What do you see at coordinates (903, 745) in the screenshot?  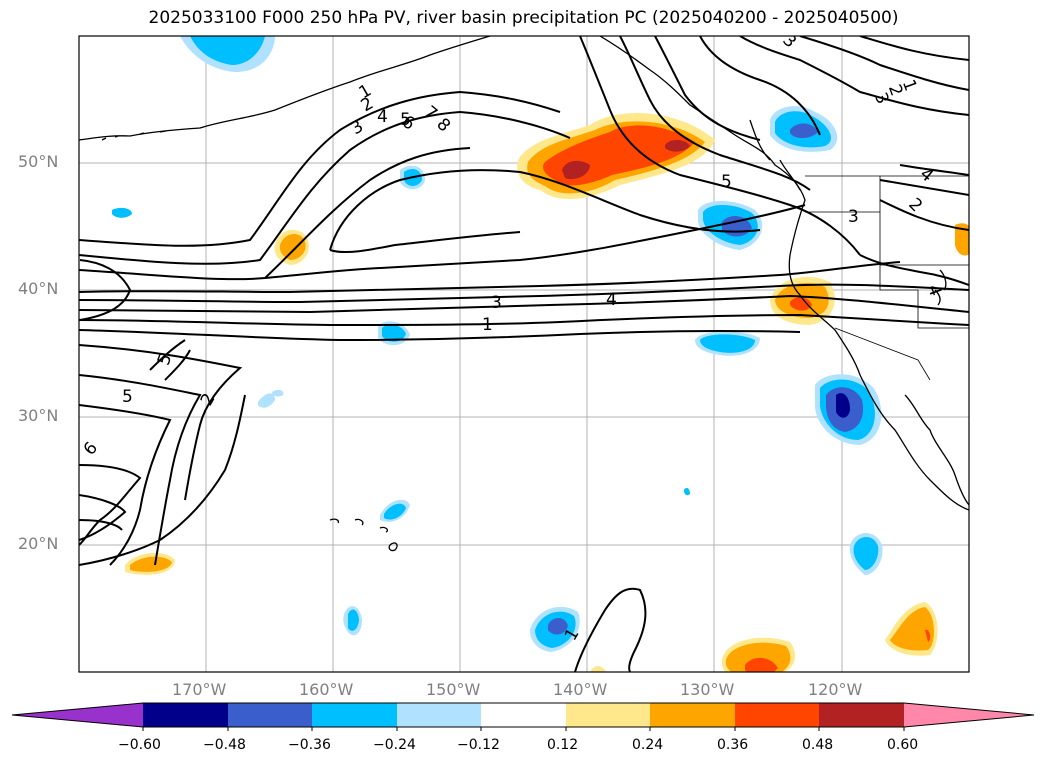 I see `colorbar-tick-label: 0.60` at bounding box center [903, 745].